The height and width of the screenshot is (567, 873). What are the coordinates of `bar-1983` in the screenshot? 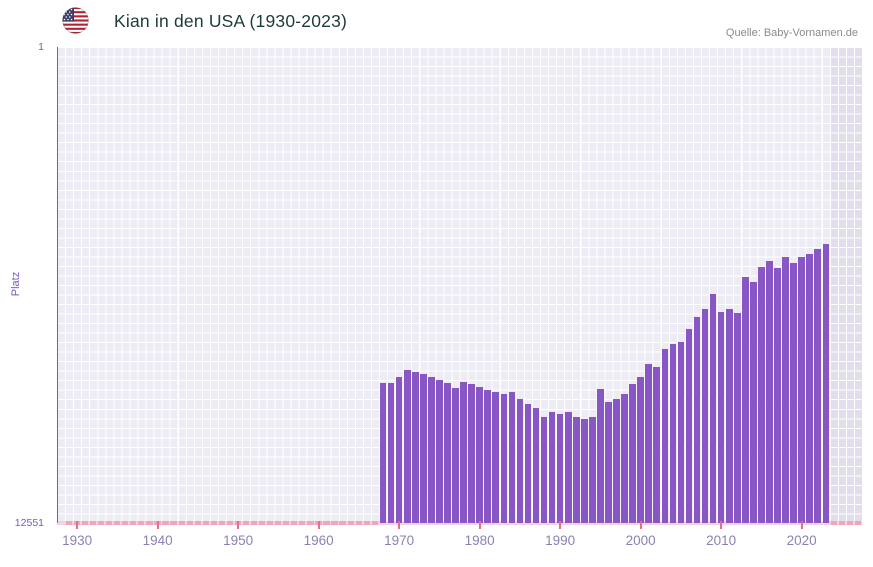 It's located at (504, 458).